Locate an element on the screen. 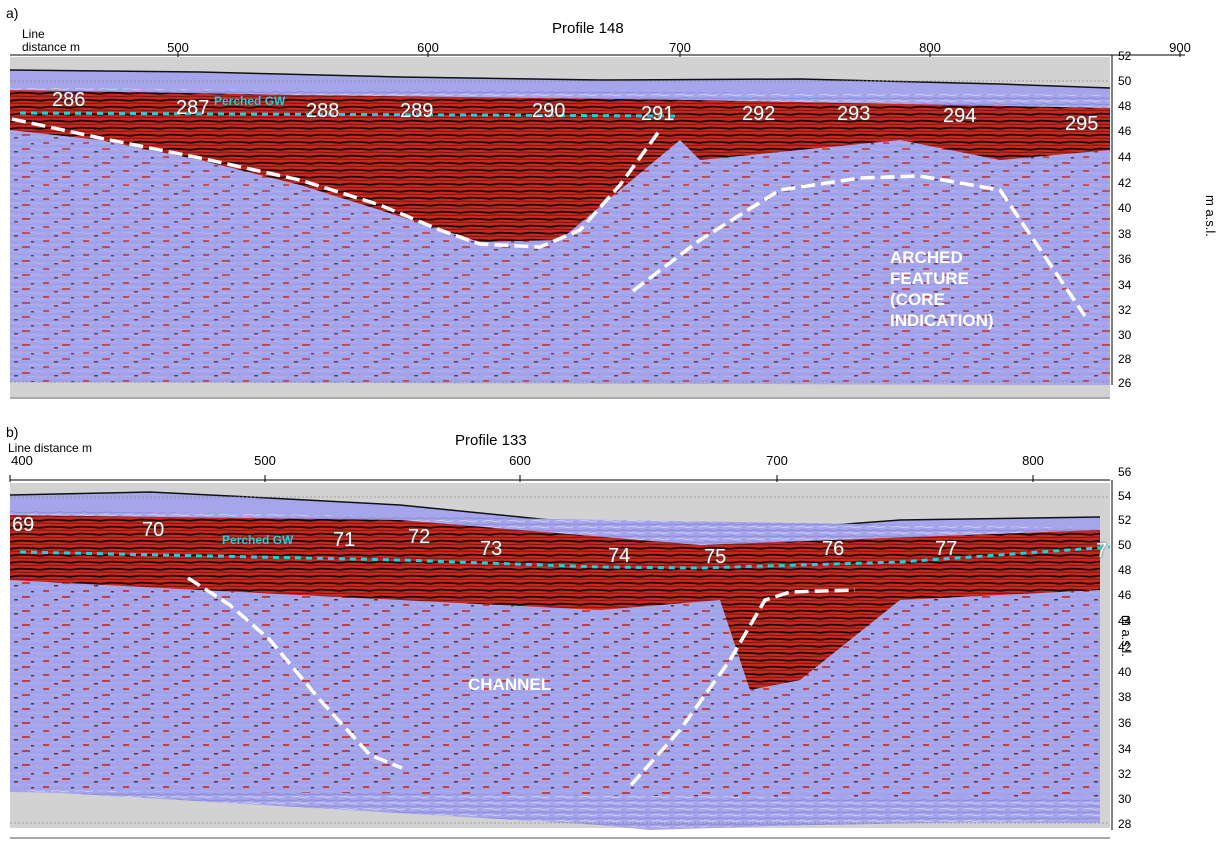  panel-a-marker: 291 is located at coordinates (658, 114).